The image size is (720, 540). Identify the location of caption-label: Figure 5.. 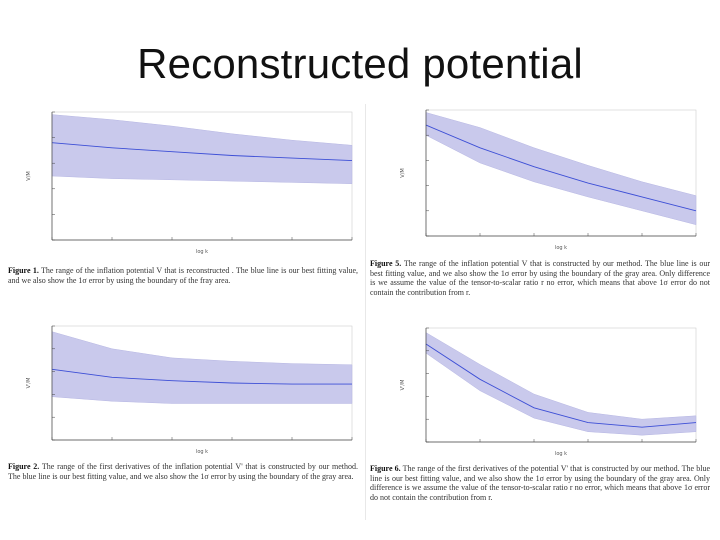
(386, 263).